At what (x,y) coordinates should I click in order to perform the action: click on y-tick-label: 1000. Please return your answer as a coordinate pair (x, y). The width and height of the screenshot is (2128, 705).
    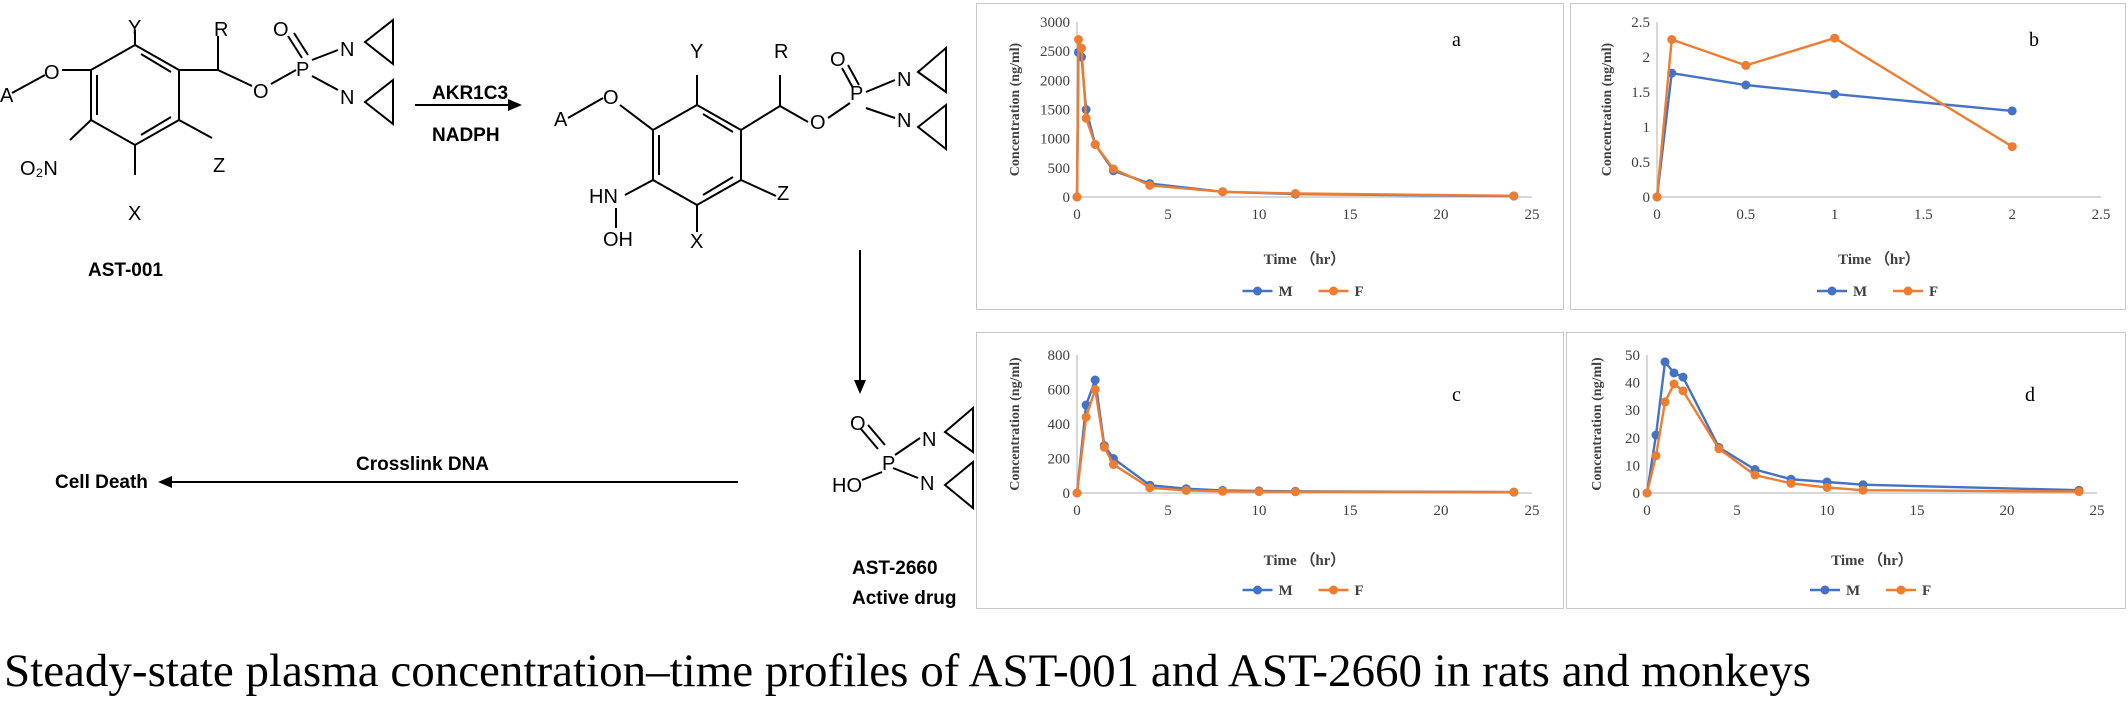
    Looking at the image, I should click on (1055, 140).